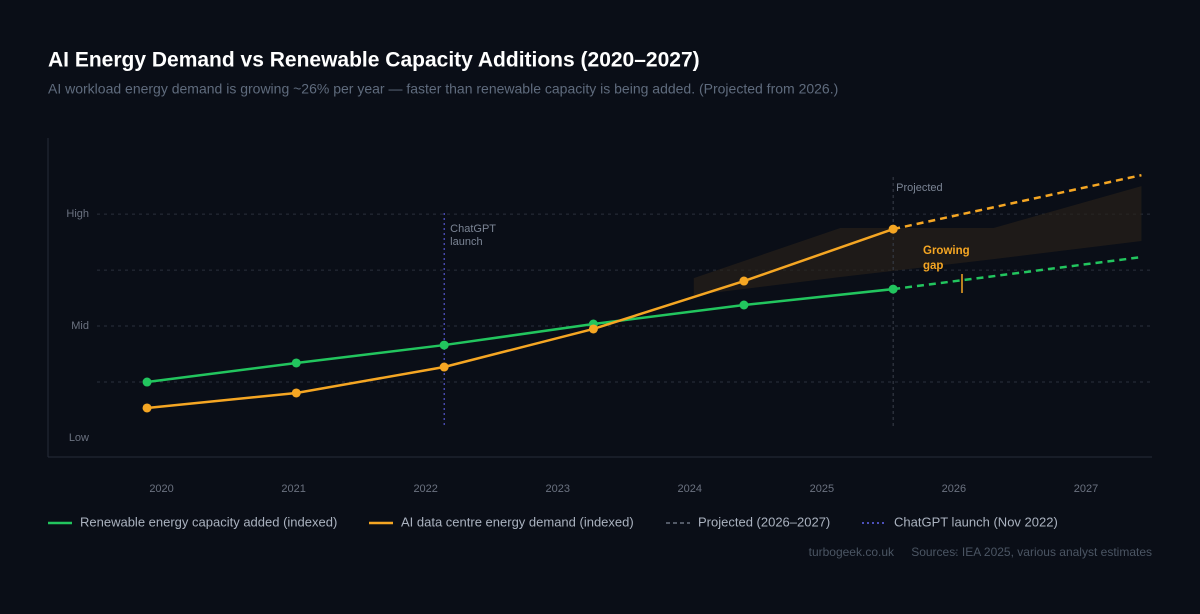 This screenshot has height=614, width=1200. Describe the element at coordinates (822, 489) in the screenshot. I see `x-tick-label: 2025` at that location.